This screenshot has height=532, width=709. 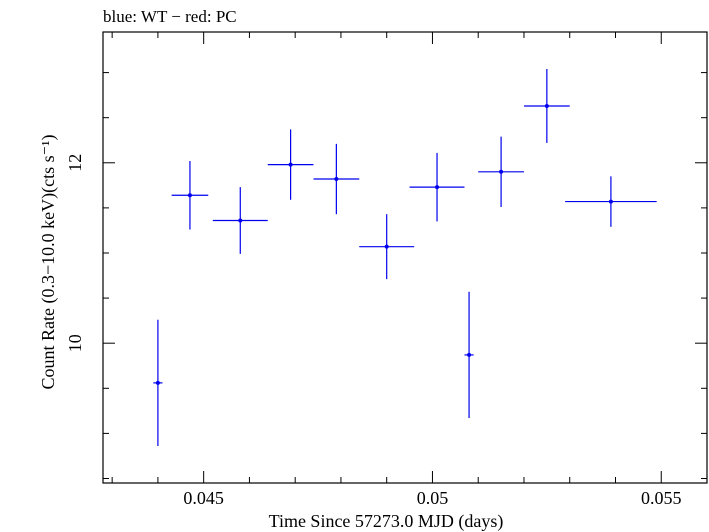 I want to click on y-tick-label: 12, so click(x=75, y=163).